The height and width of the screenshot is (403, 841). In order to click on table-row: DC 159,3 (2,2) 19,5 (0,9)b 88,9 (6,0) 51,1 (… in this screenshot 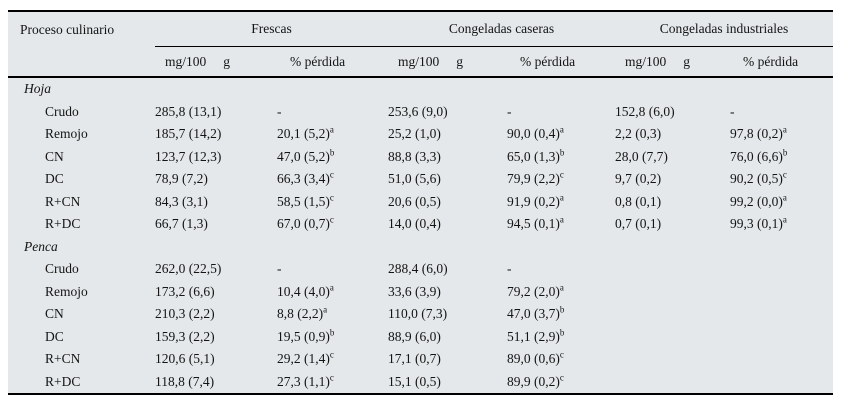, I will do `click(420, 337)`.